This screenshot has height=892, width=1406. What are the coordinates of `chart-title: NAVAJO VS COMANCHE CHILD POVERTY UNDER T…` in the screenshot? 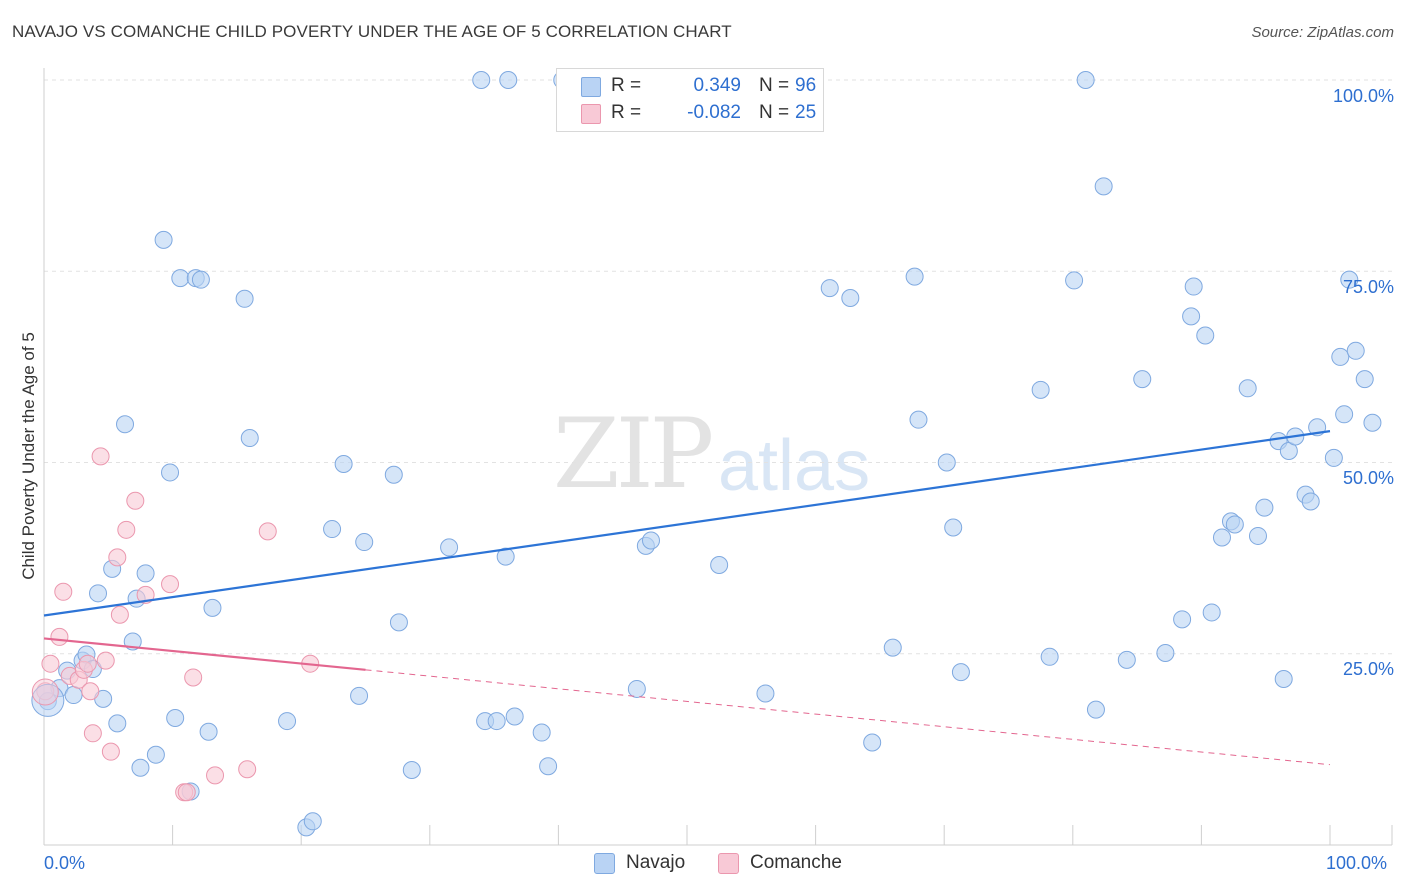 It's located at (372, 31).